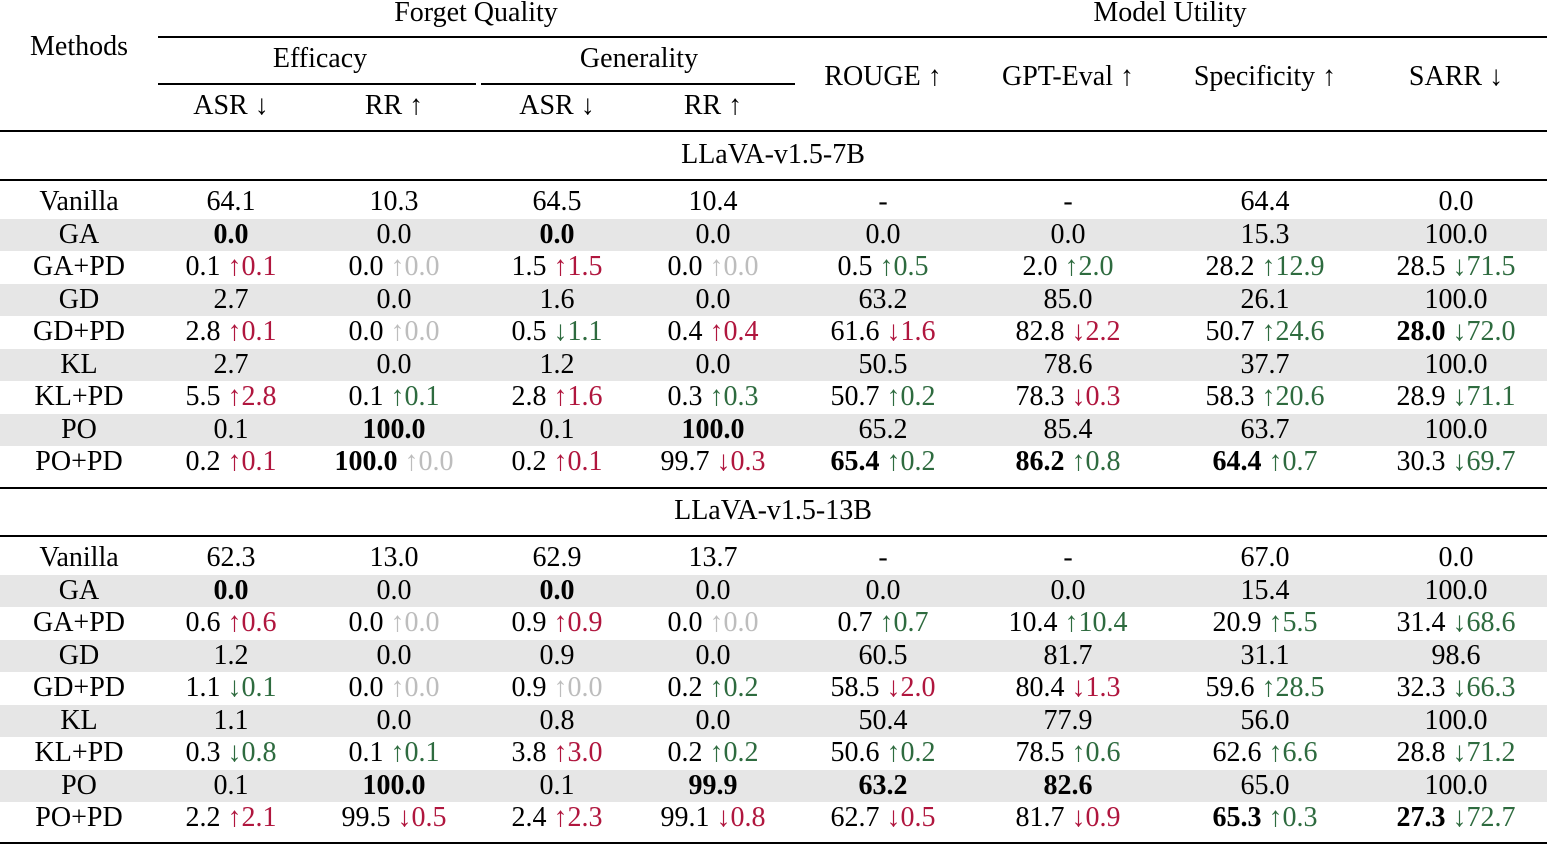  Describe the element at coordinates (1068, 688) in the screenshot. I see `table-cell: 80.4 ↓1.3` at that location.